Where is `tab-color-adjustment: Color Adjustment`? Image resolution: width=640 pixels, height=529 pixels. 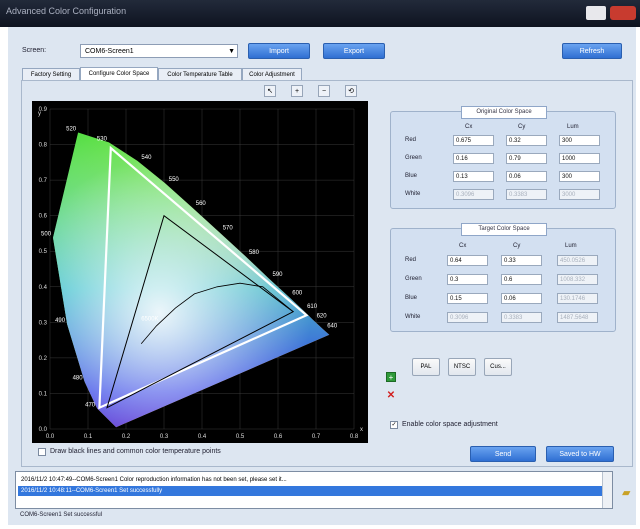 tab-color-adjustment: Color Adjustment is located at coordinates (272, 74).